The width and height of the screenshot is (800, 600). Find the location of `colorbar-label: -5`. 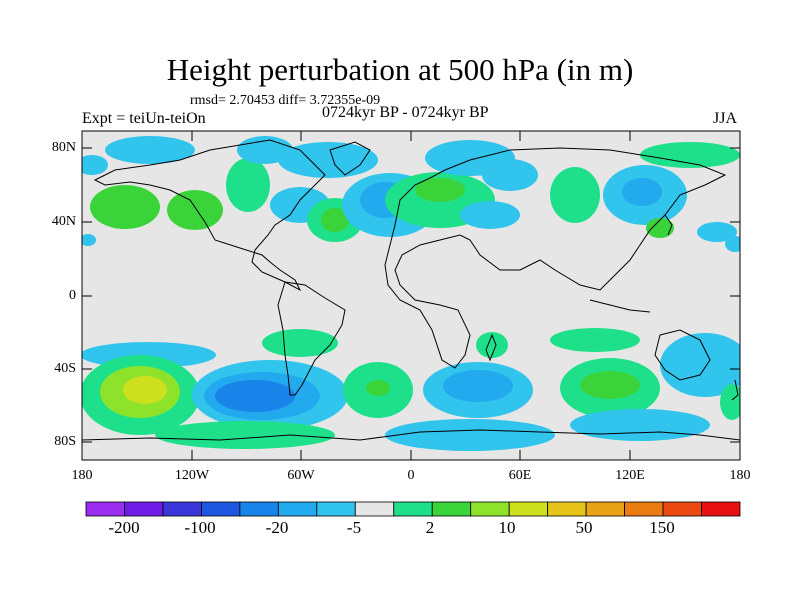

colorbar-label: -5 is located at coordinates (354, 527).